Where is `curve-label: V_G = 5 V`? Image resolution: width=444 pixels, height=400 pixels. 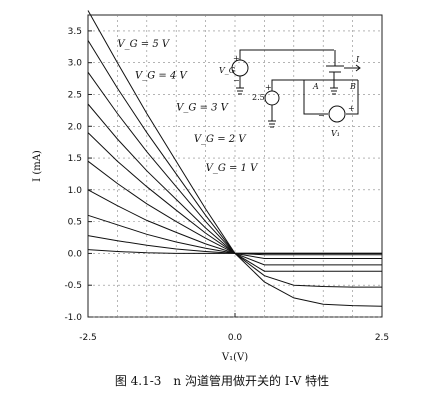
curve-label: V_G = 5 V is located at coordinates (143, 44).